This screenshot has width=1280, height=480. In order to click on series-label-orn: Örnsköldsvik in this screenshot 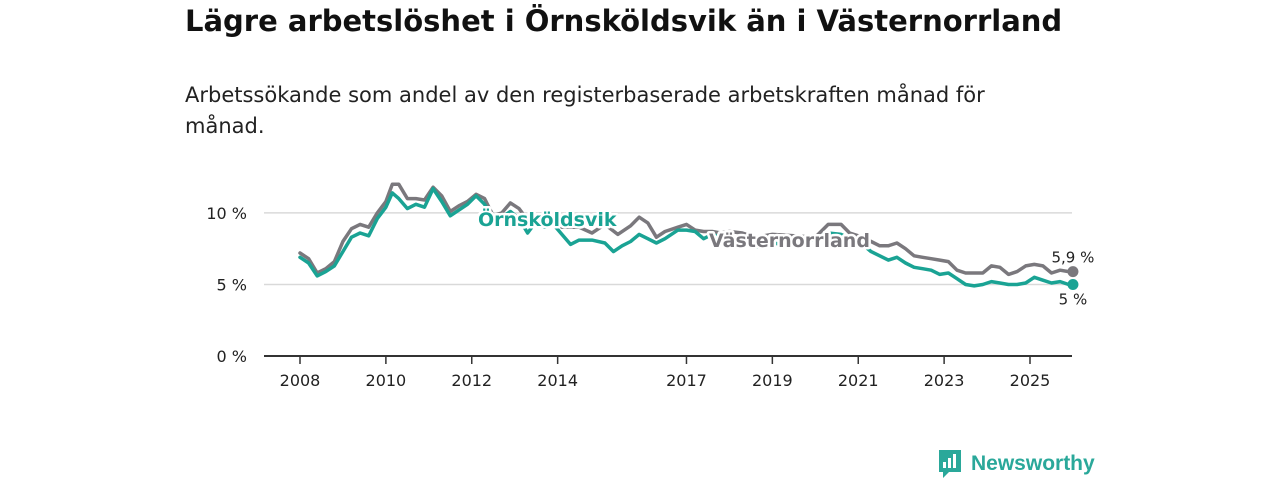, I will do `click(547, 219)`.